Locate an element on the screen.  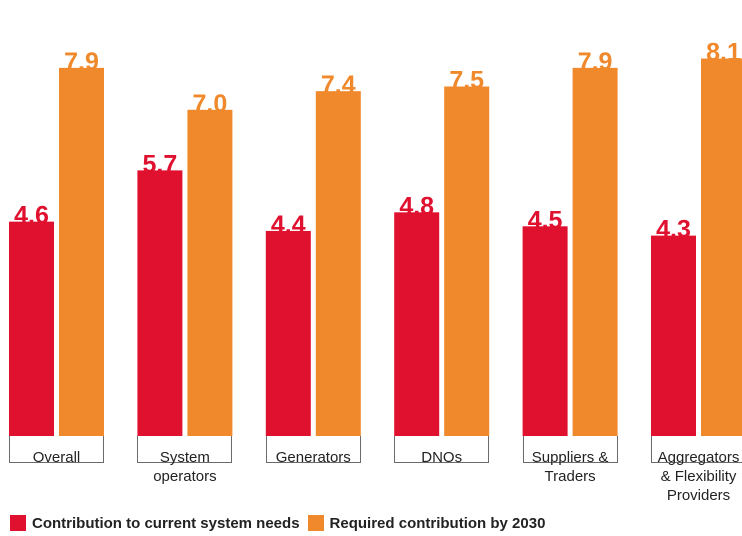
legend-item-2030: Required contribution by 2030 is located at coordinates (426, 523).